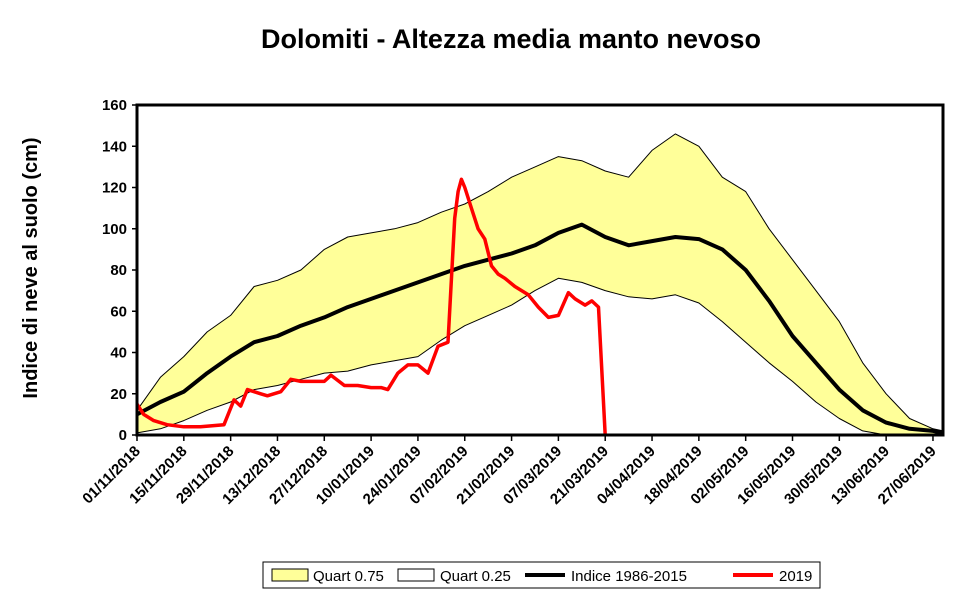  I want to click on y-tick-label: 120, so click(114, 188).